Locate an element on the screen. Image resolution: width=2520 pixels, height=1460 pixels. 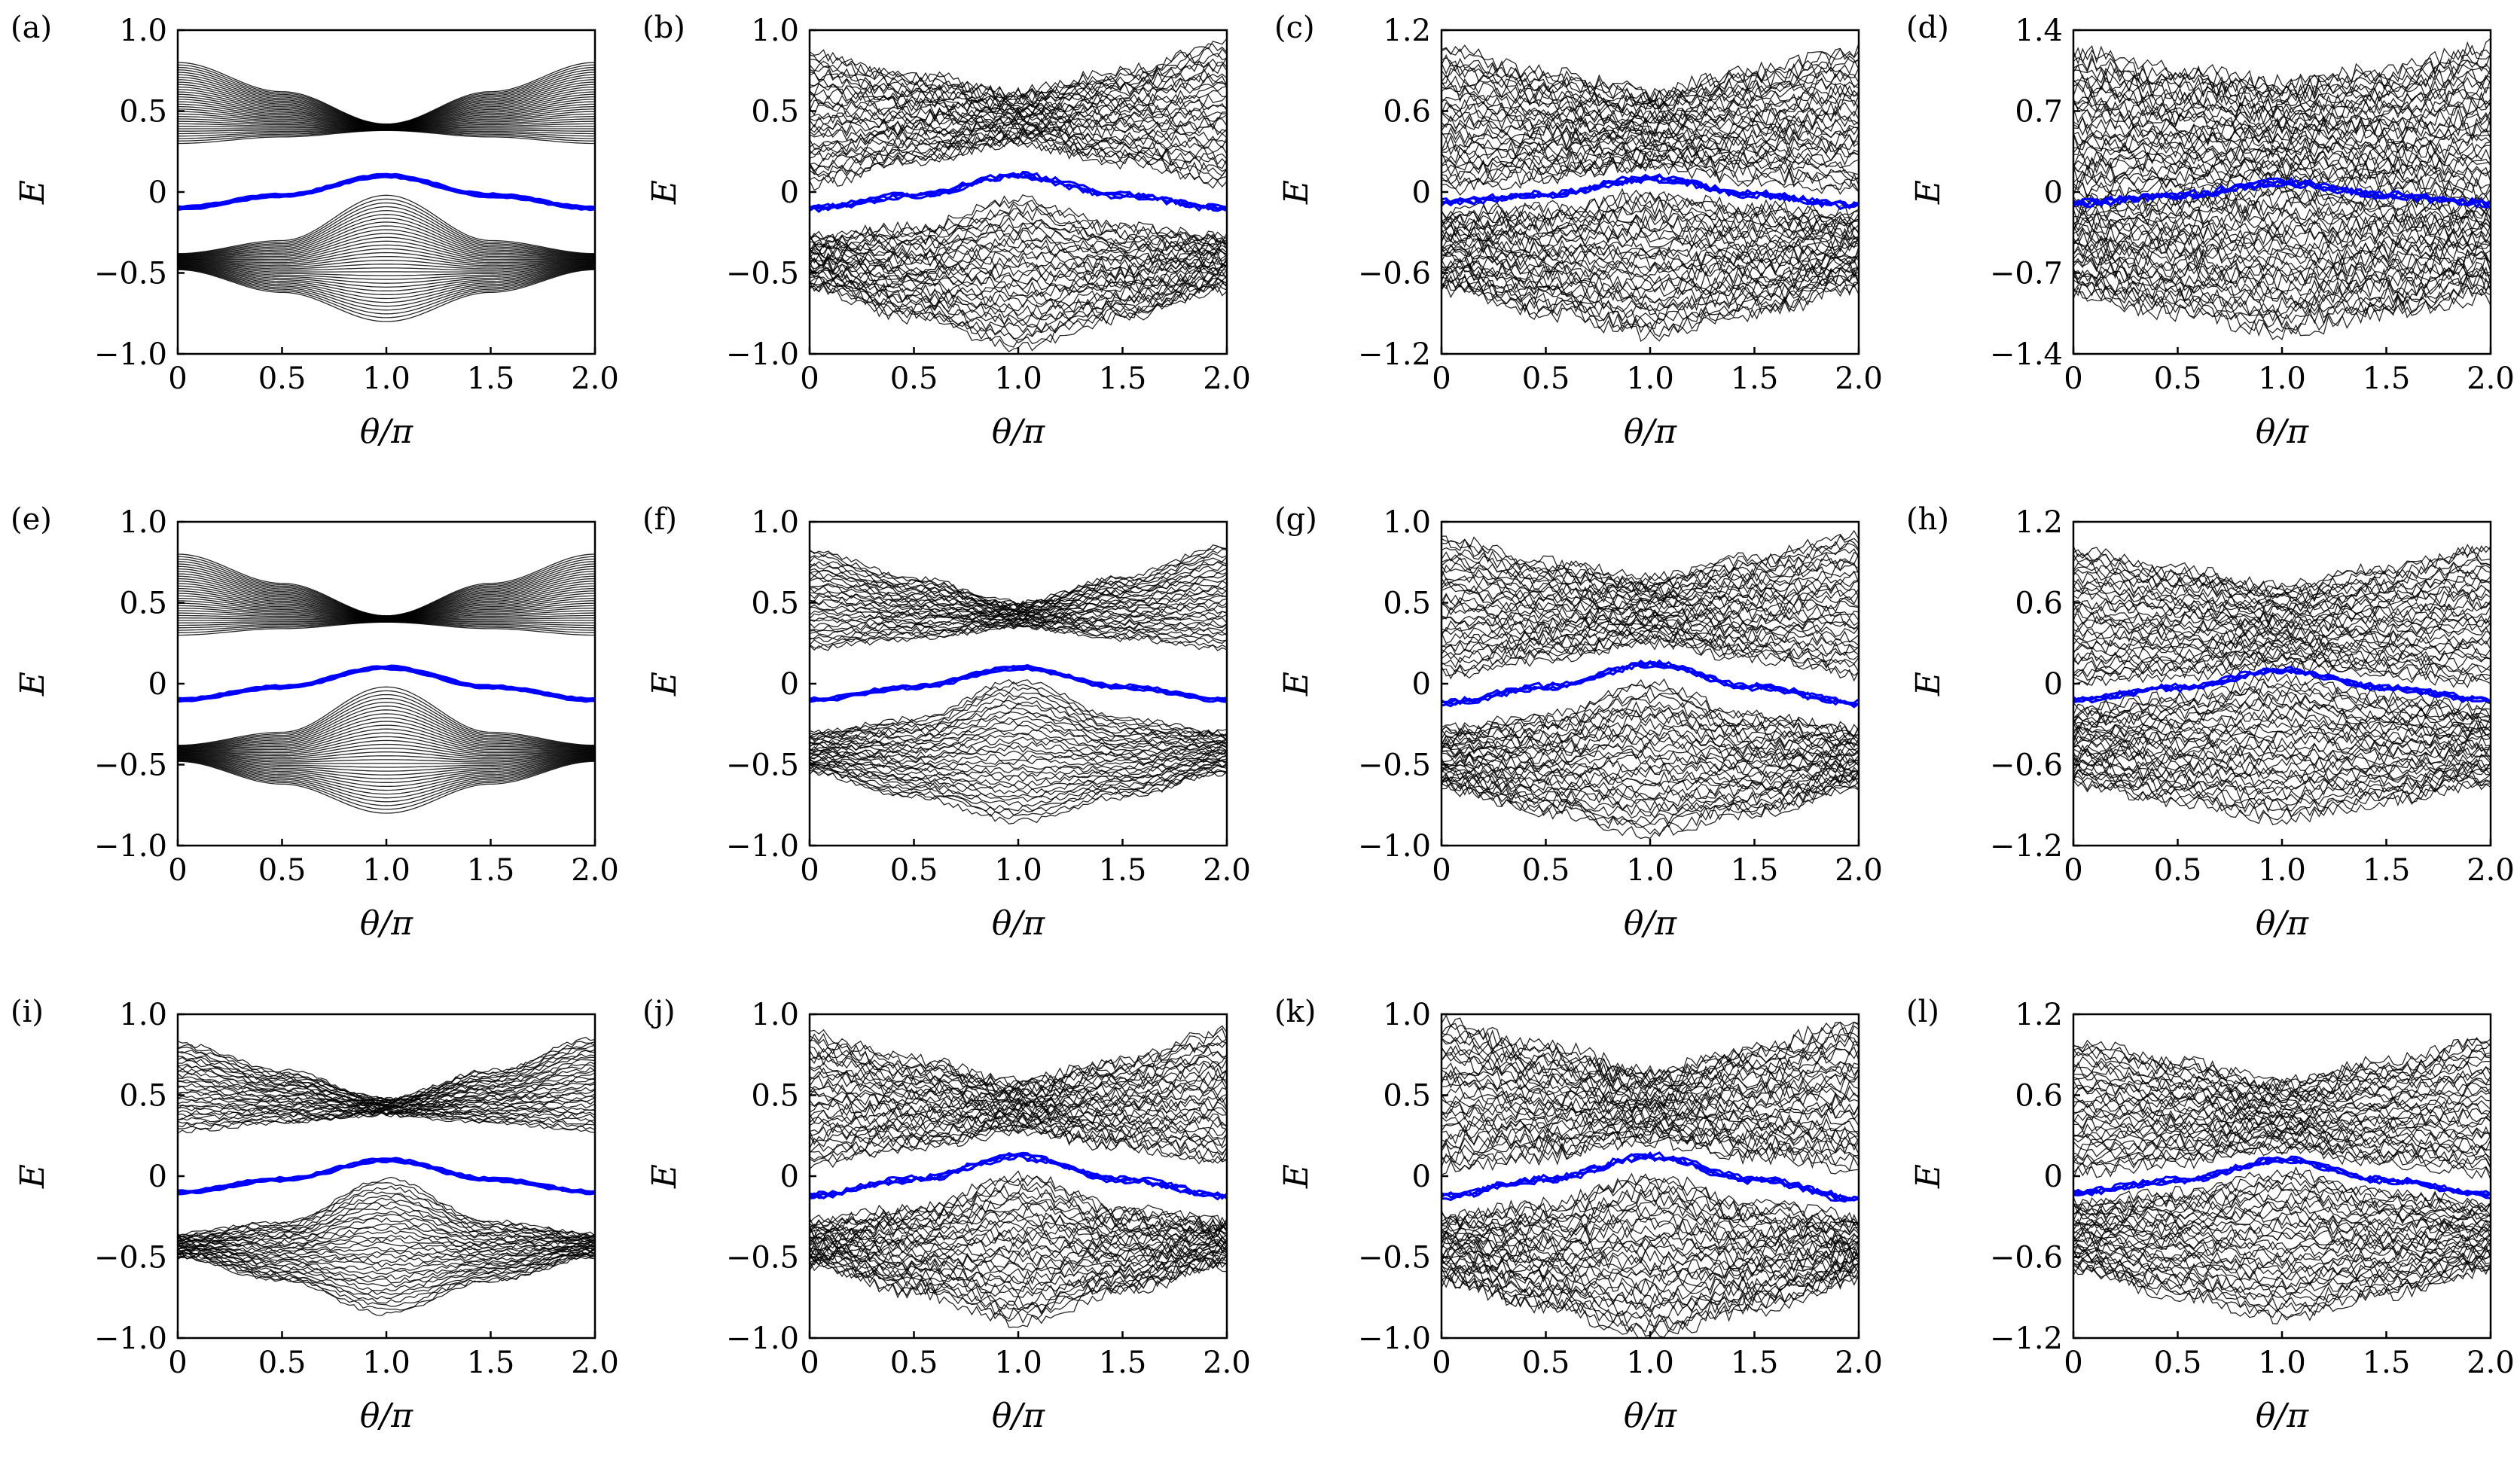
y-axis-label: E is located at coordinates (1296, 1176).